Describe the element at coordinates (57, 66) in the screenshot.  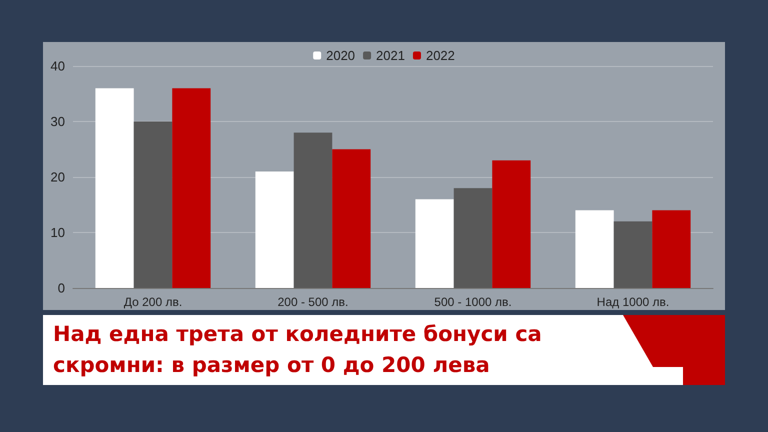
I see `y-tick-label: 40` at that location.